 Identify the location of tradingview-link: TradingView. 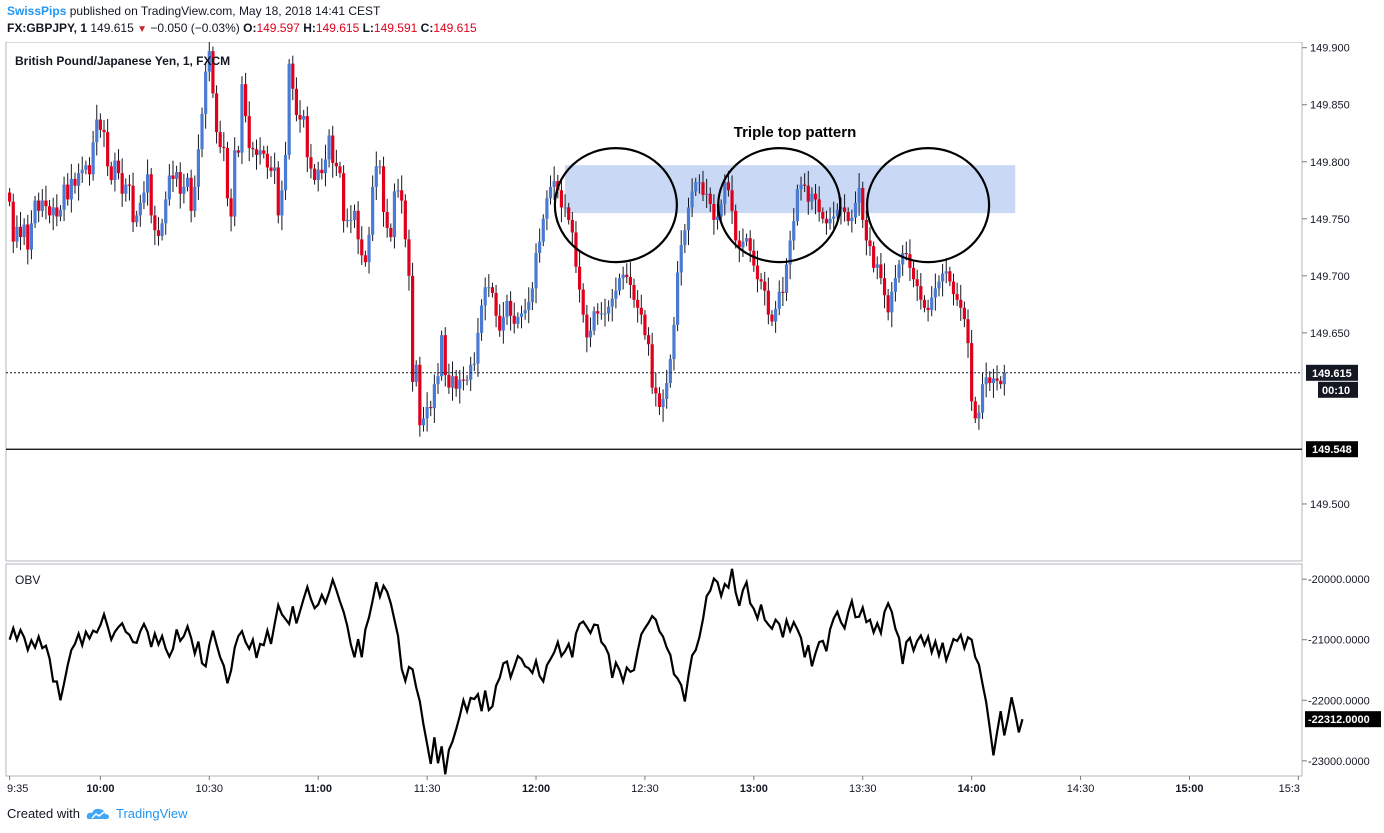
(151, 813).